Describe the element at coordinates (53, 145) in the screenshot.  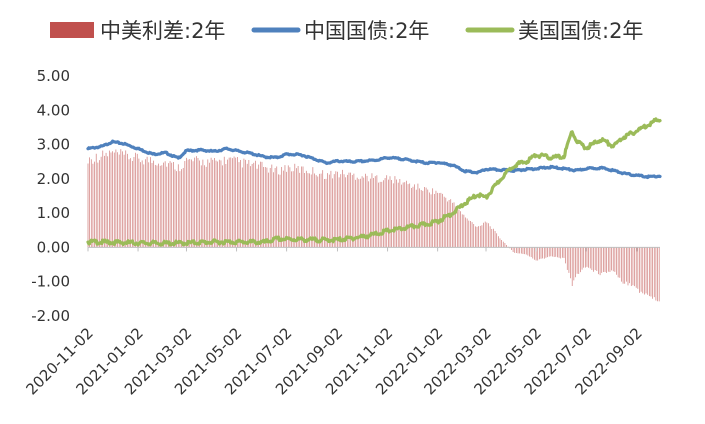
I see `y-tick-label: 3.00` at that location.